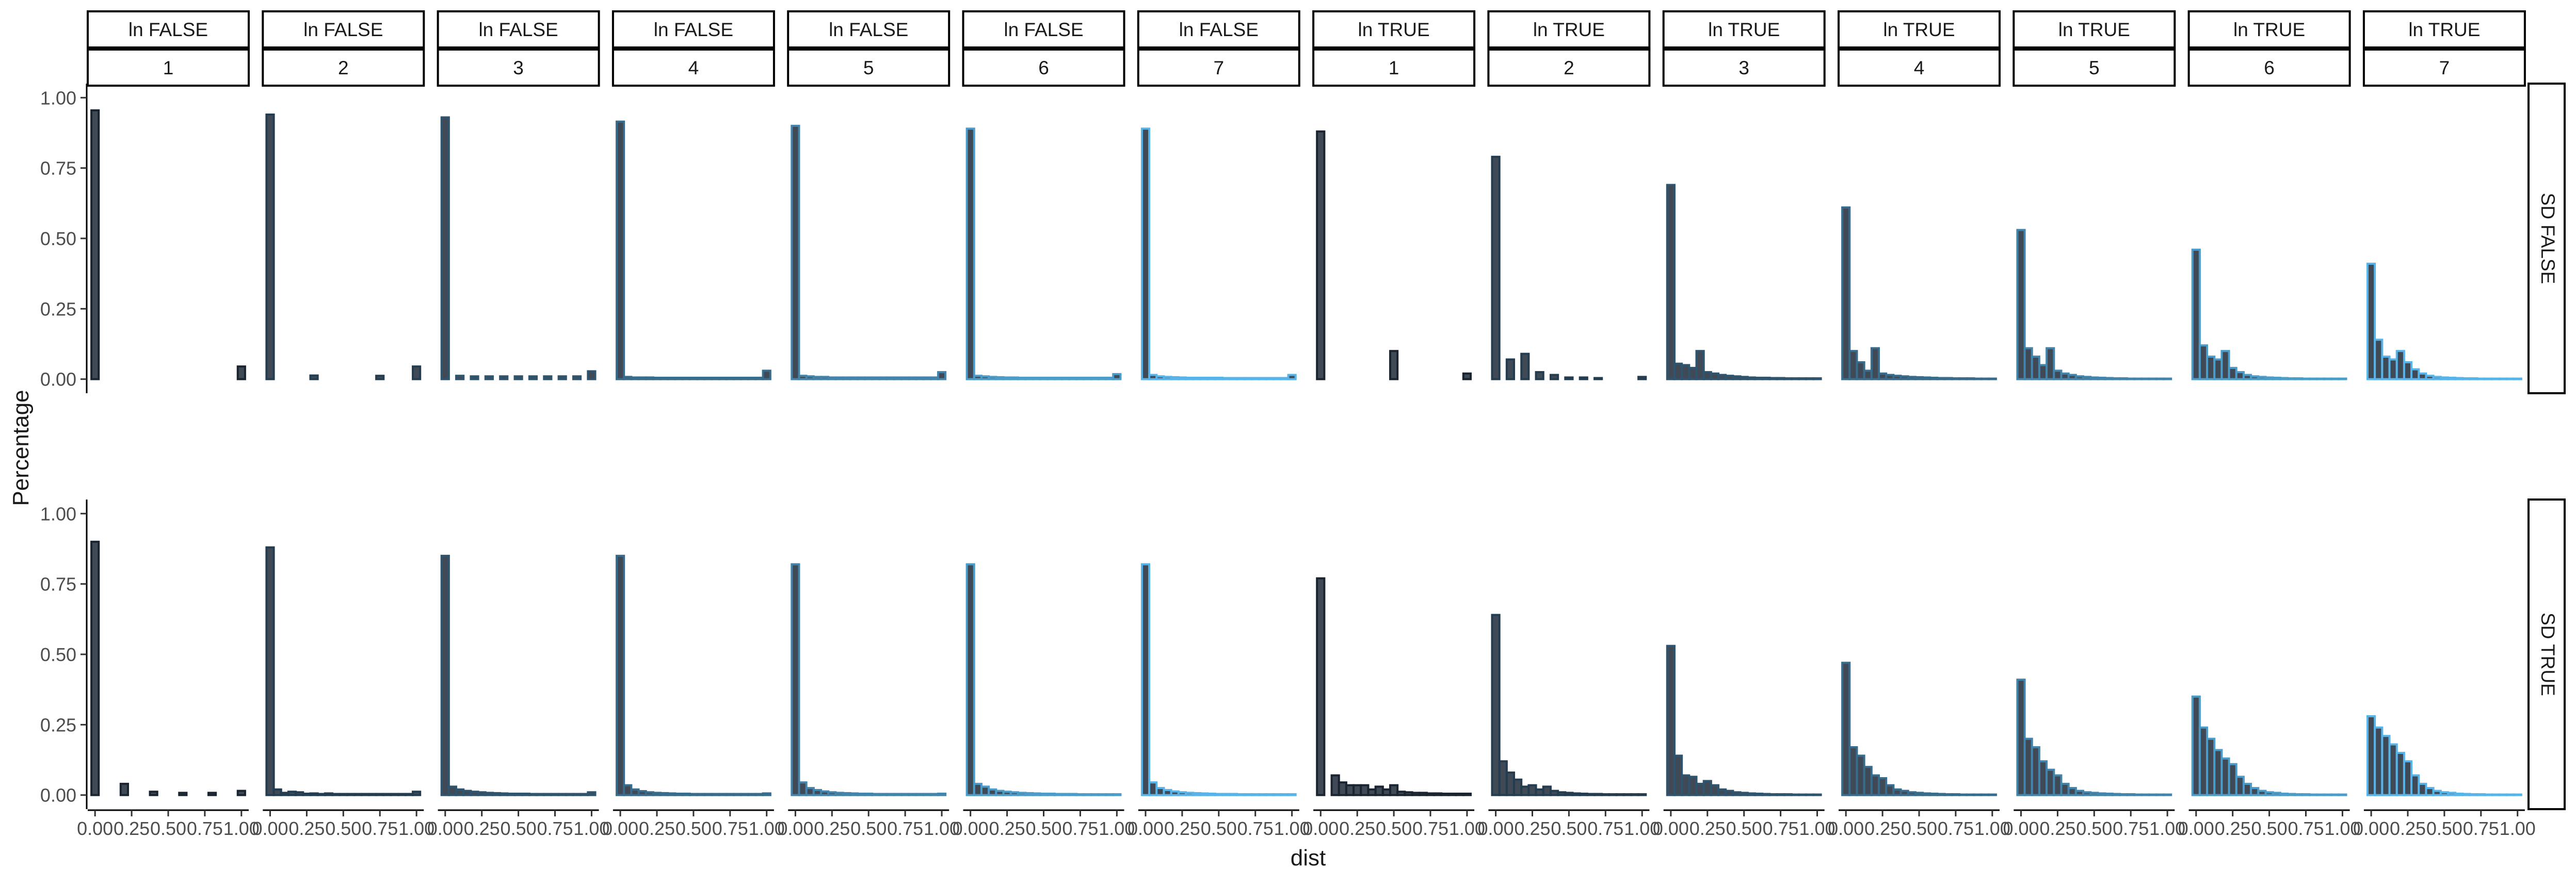 The image size is (2576, 885). Describe the element at coordinates (1394, 67) in the screenshot. I see `facet-strip-bottom-label: 1` at that location.